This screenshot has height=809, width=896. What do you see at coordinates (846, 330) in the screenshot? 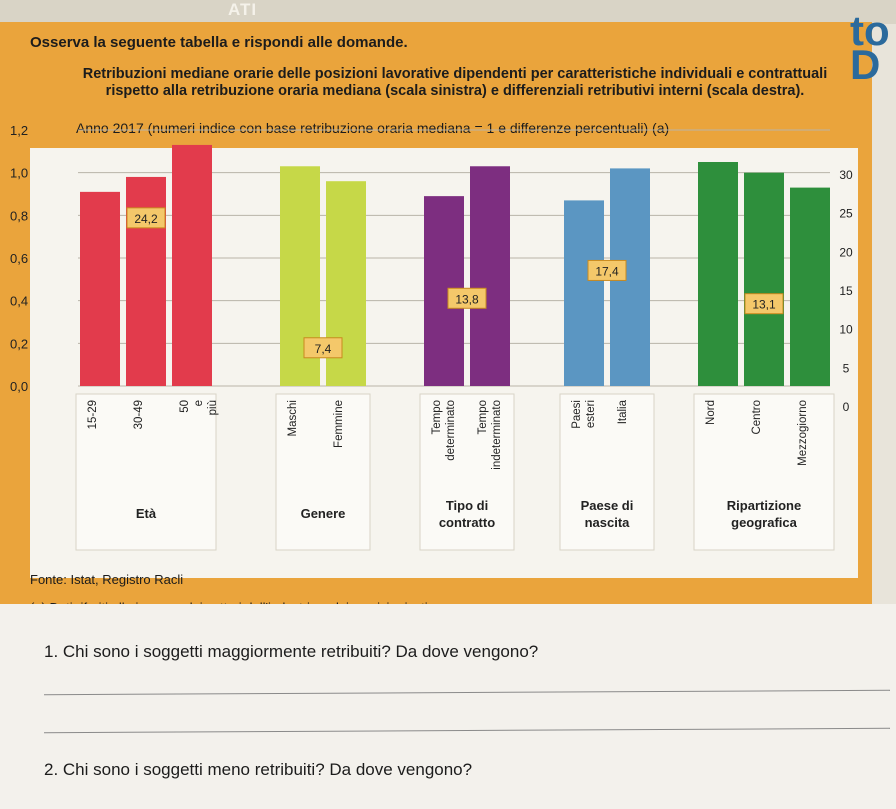
I see `right-tick-label: 10` at bounding box center [846, 330].